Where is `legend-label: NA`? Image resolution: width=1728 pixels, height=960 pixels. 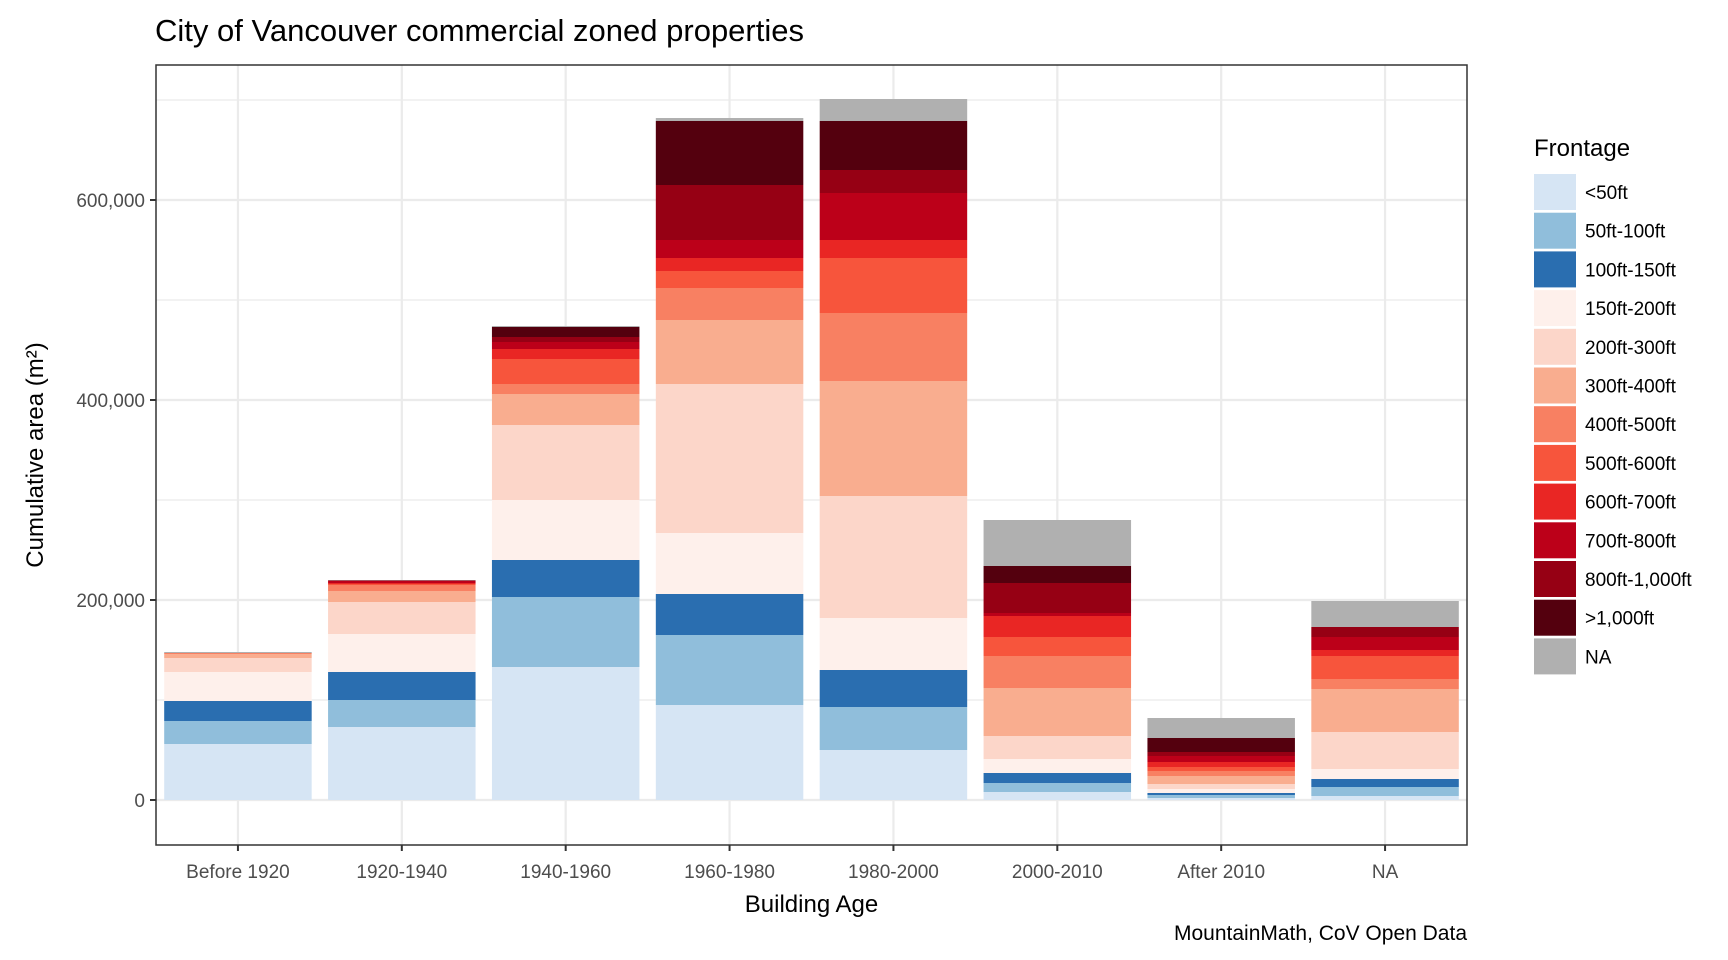 legend-label: NA is located at coordinates (1598, 657).